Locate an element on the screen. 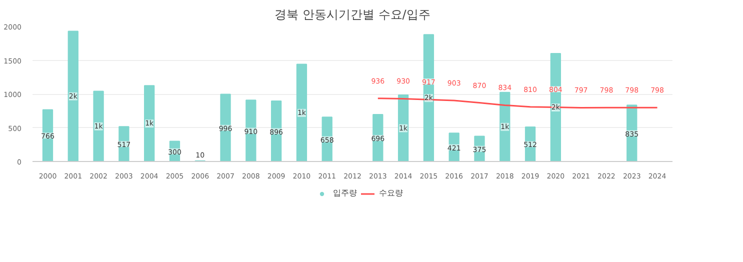 The height and width of the screenshot is (262, 743). legend-label: 입주량 is located at coordinates (345, 193).